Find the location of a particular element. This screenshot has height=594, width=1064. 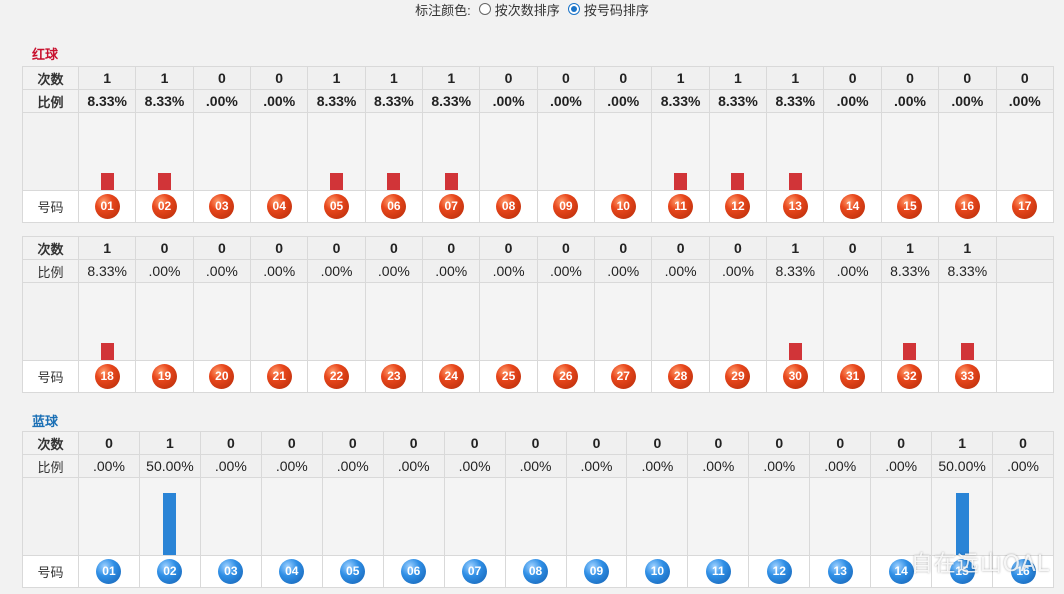

red-ball-10: 10 is located at coordinates (623, 206).